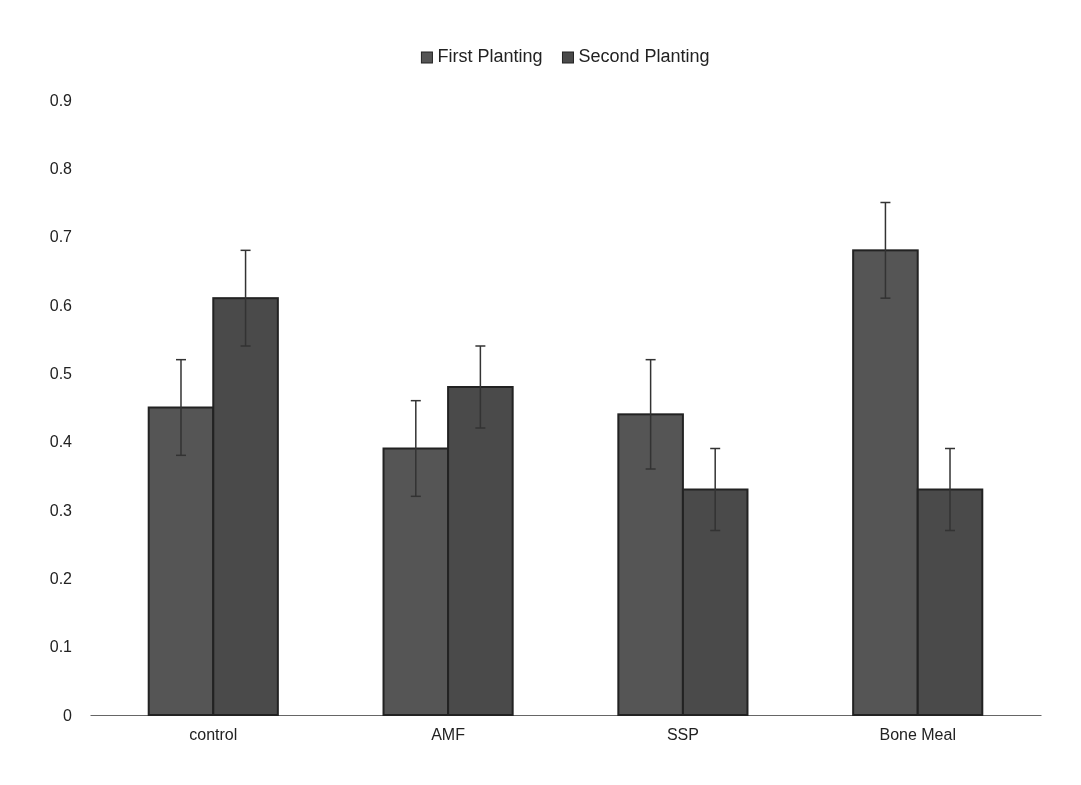  I want to click on y-tick-label: 0, so click(68, 715).